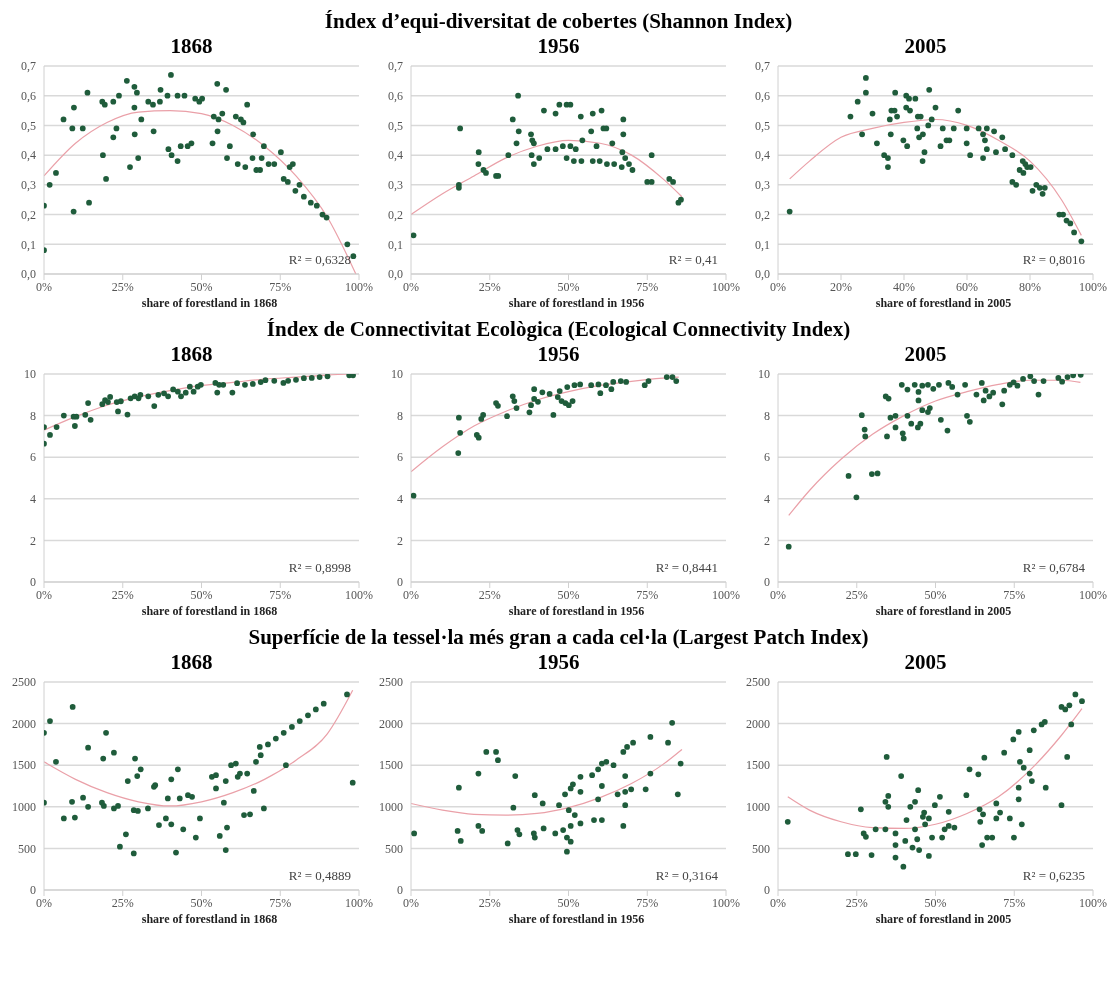 The height and width of the screenshot is (1007, 1118). I want to click on y-tick-label: 2500, so click(758, 682).